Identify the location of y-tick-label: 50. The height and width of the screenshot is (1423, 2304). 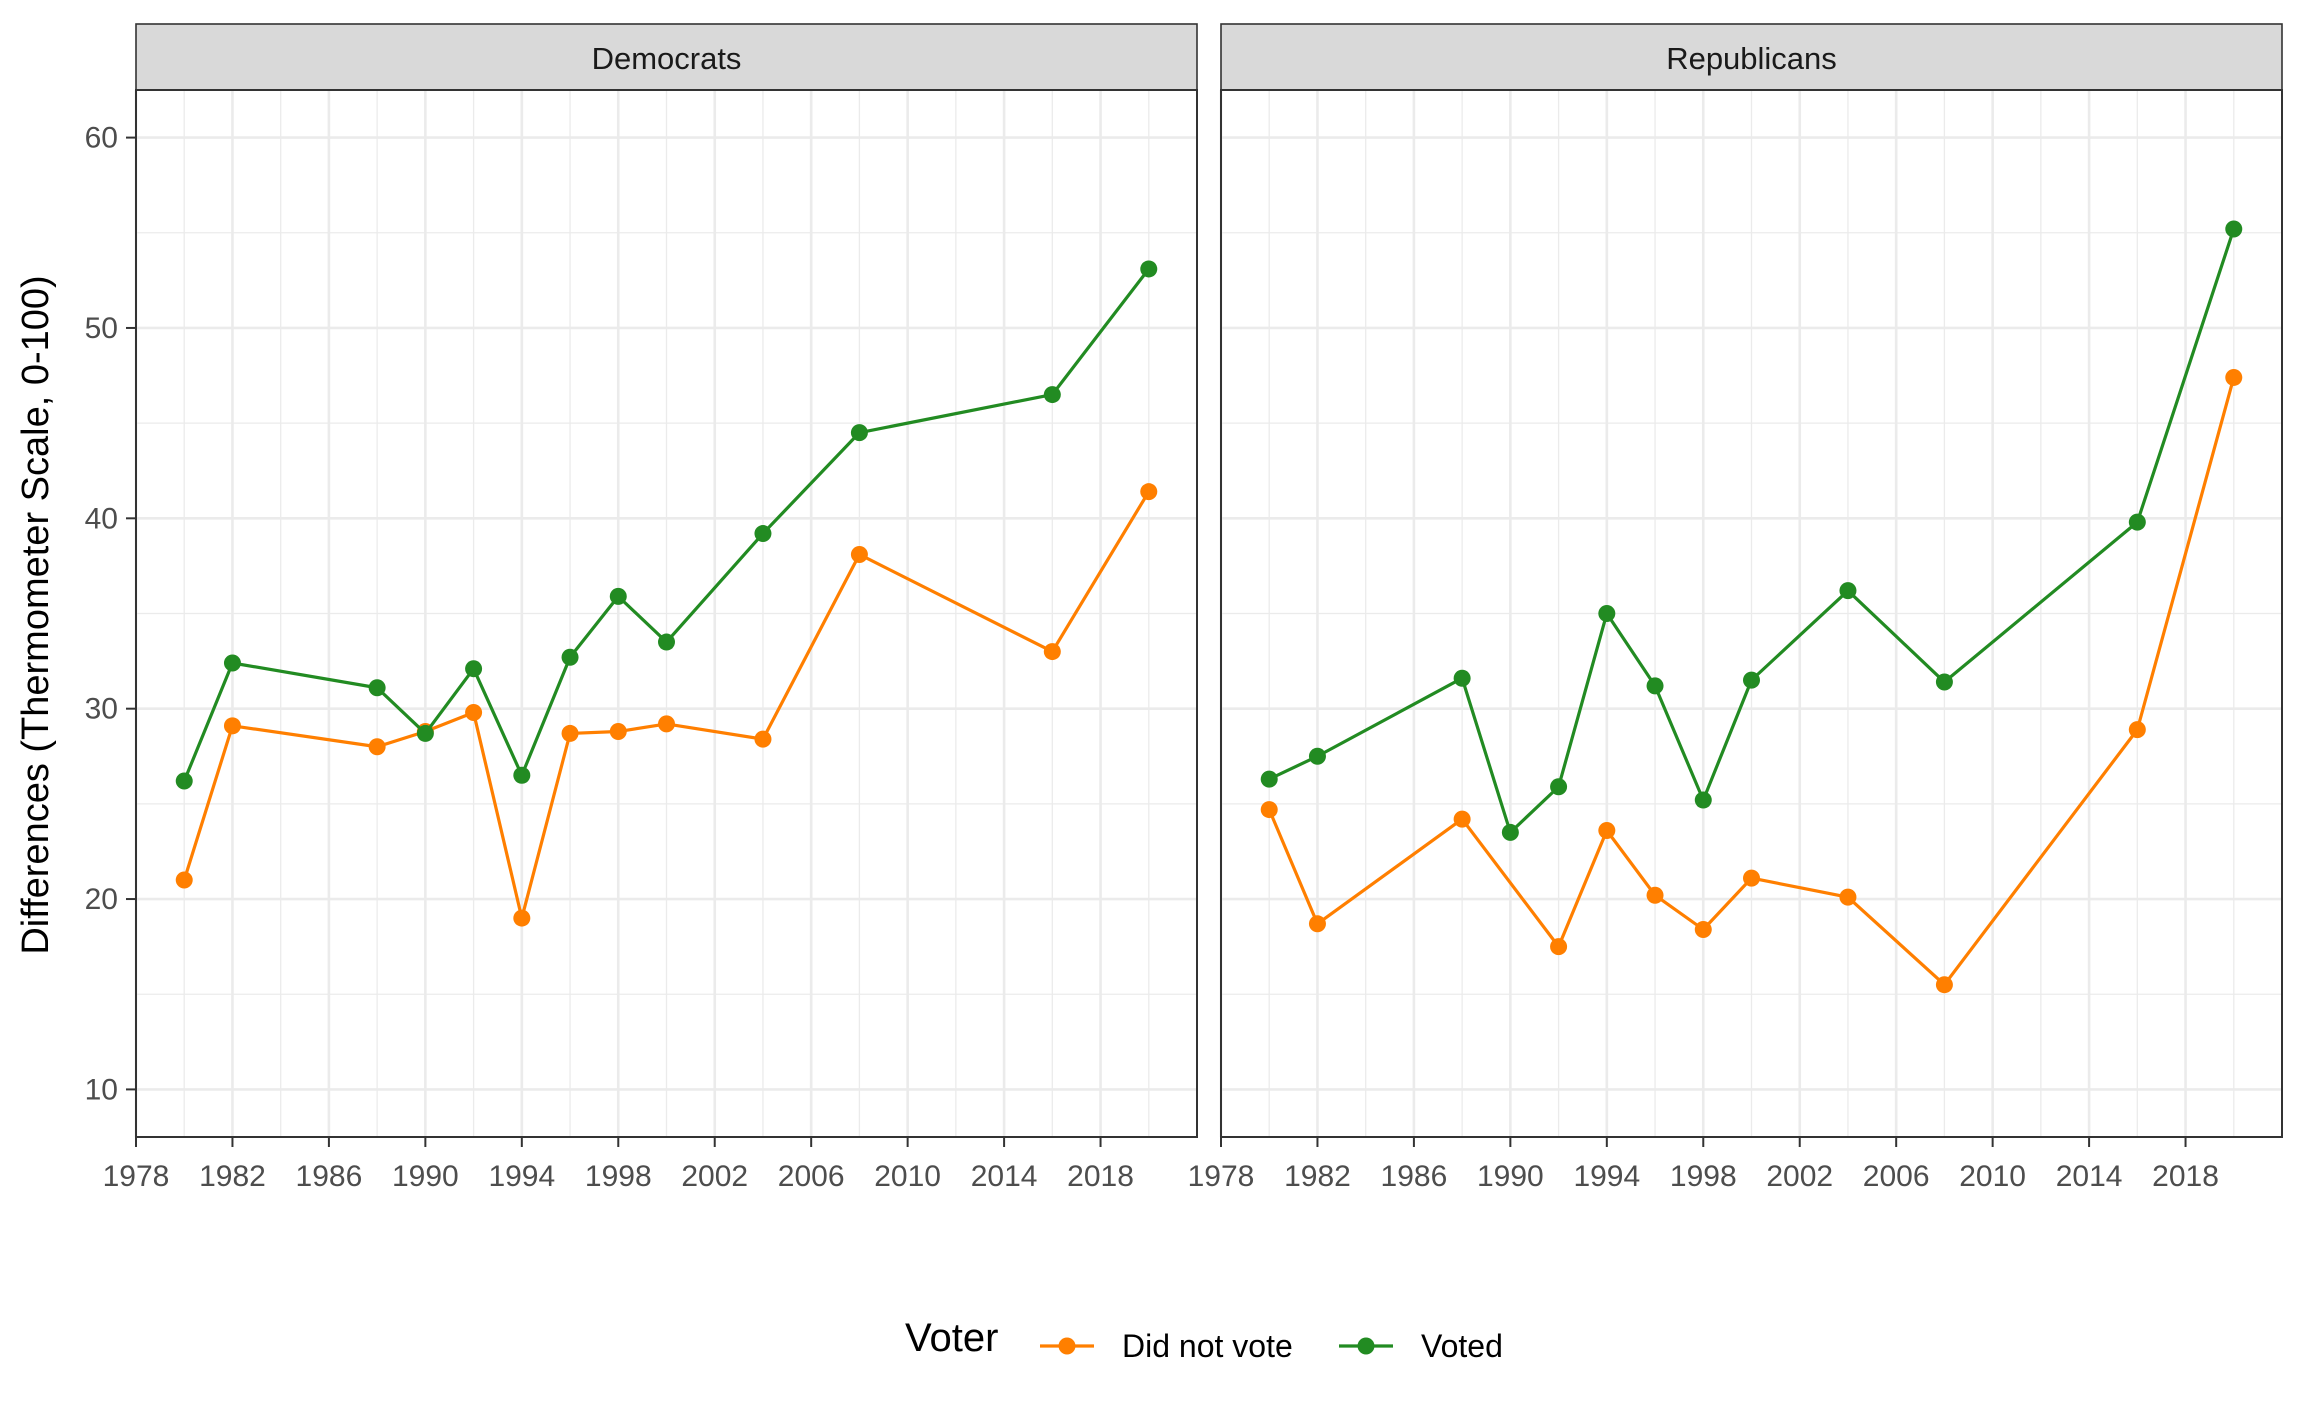
(101, 328).